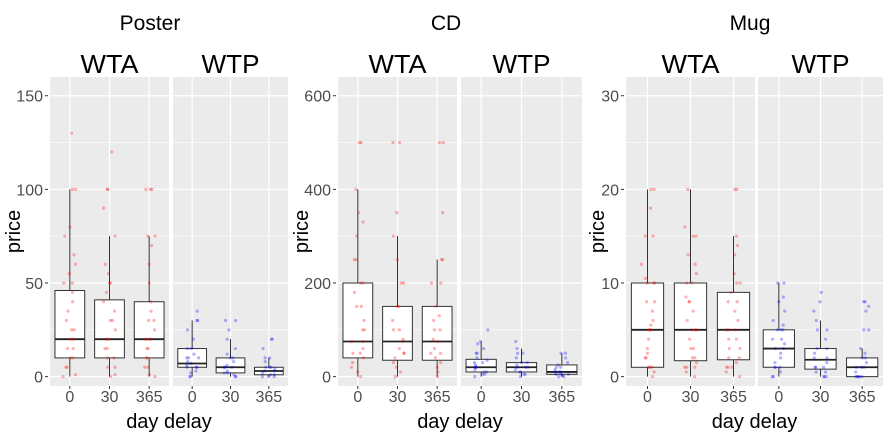  I want to click on y-tick-label: 0, so click(38, 378).